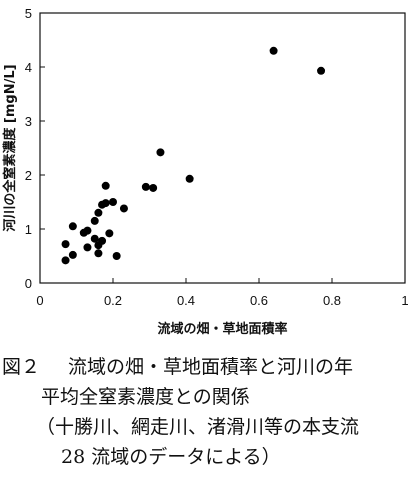 The width and height of the screenshot is (419, 483). What do you see at coordinates (222, 293) in the screenshot?
I see `x-axis-ticks: 0 0.2 0.4 0.6 0.8 1` at bounding box center [222, 293].